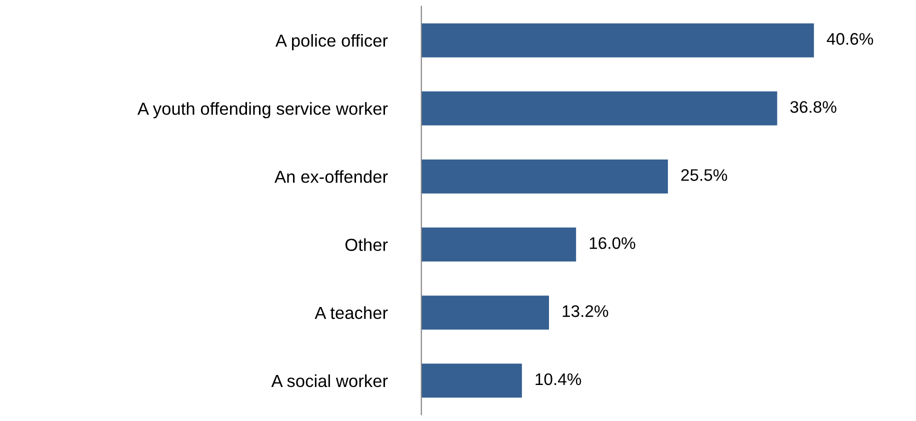  What do you see at coordinates (366, 244) in the screenshot?
I see `y-tick-label: Other` at bounding box center [366, 244].